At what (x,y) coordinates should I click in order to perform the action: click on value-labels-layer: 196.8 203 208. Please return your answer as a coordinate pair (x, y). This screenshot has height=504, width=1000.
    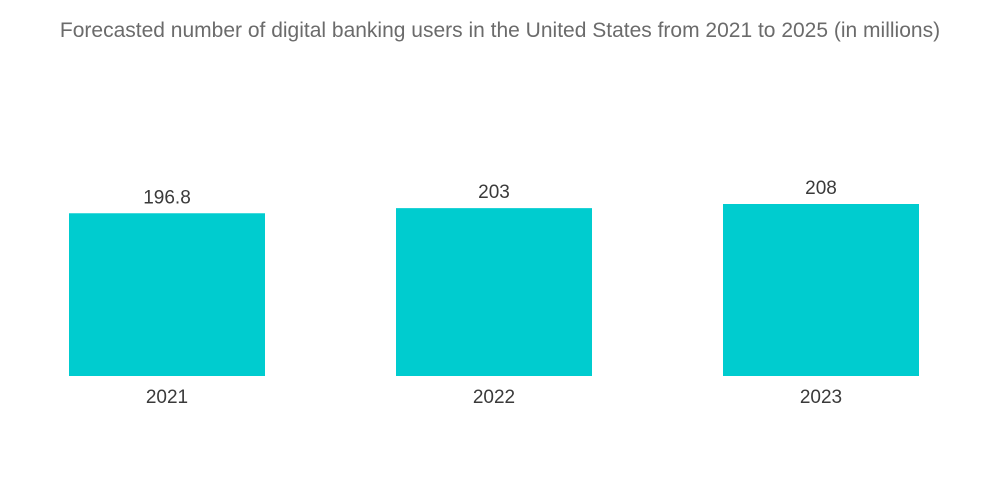
    Looking at the image, I should click on (490, 193).